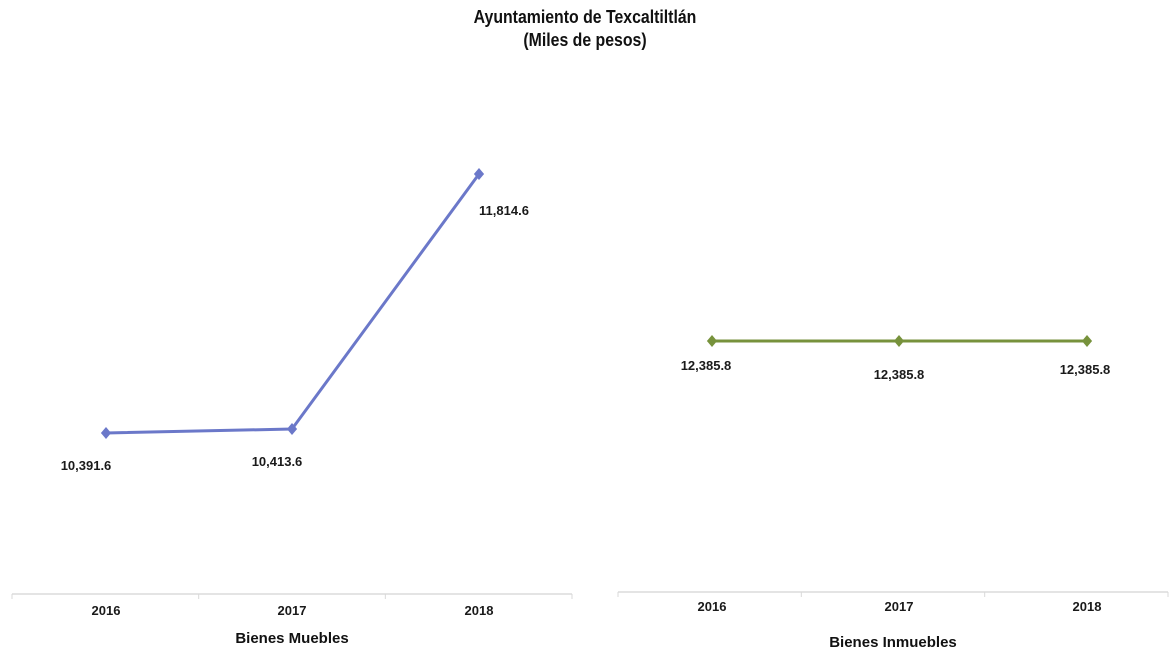 Image resolution: width=1170 pixels, height=650 pixels. What do you see at coordinates (893, 642) in the screenshot?
I see `x-axis-title: Bienes Inmuebles` at bounding box center [893, 642].